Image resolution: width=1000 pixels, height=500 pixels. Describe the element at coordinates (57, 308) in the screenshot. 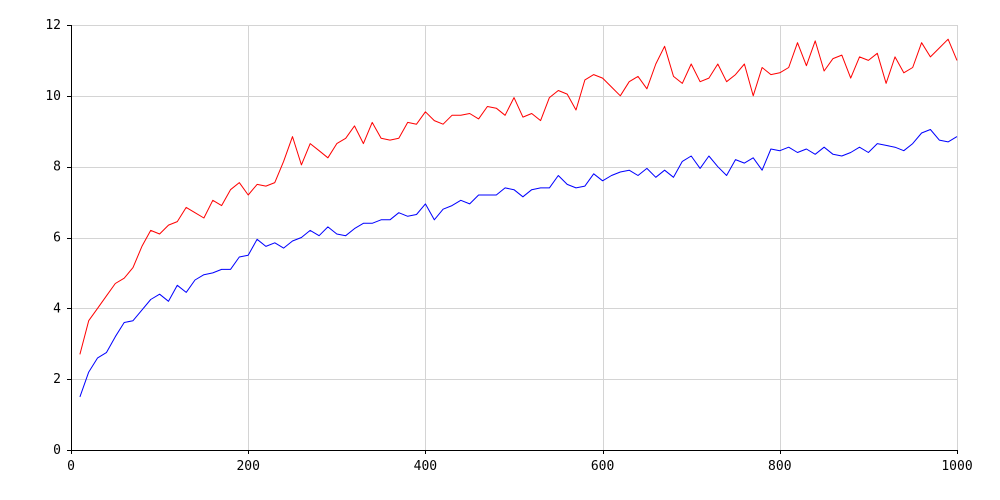

I see `y-tick-label: 4` at that location.